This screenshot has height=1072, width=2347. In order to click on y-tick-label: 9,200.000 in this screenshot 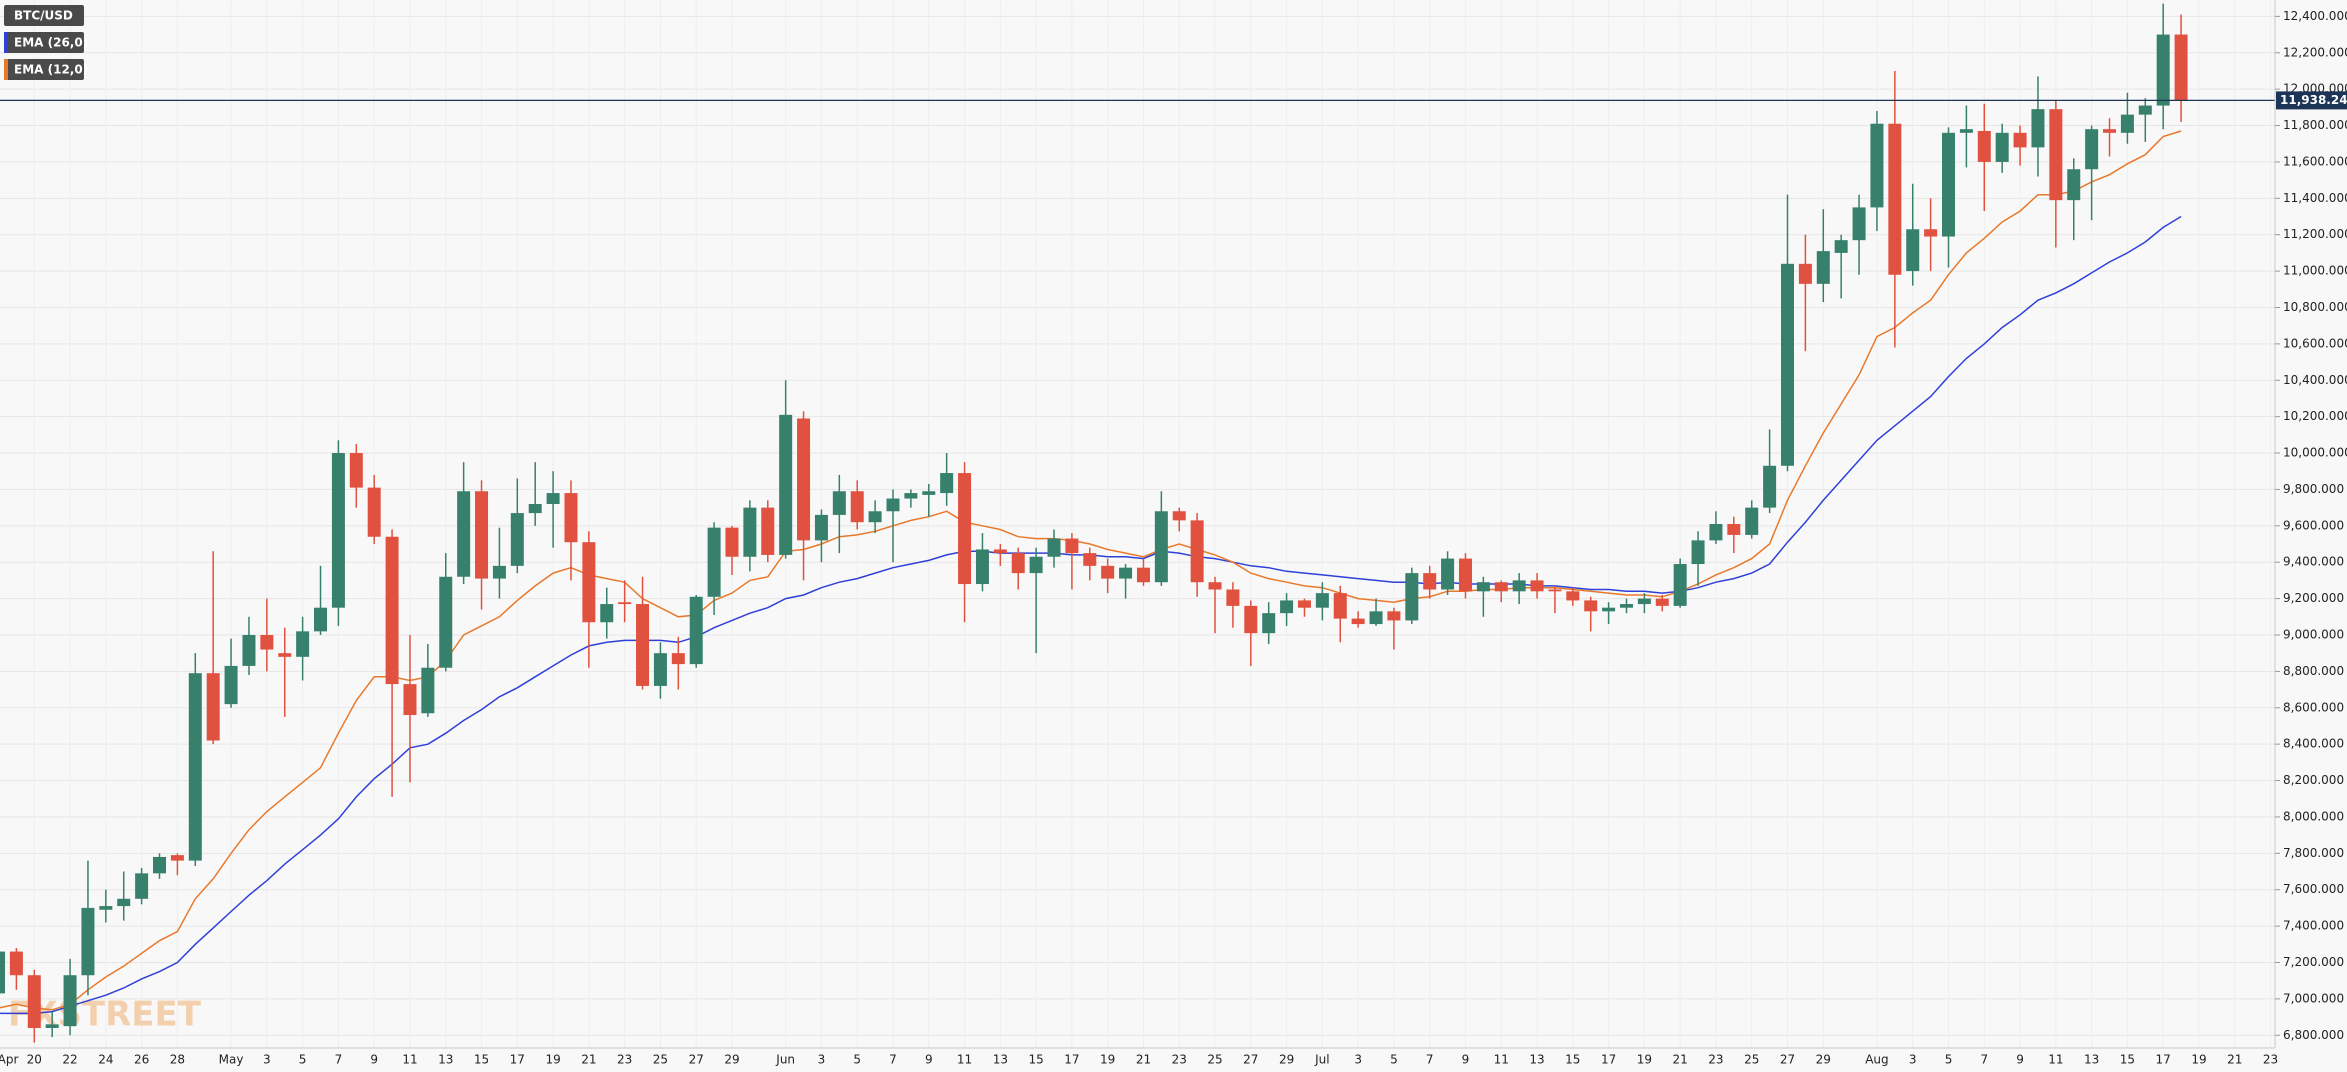, I will do `click(2313, 598)`.